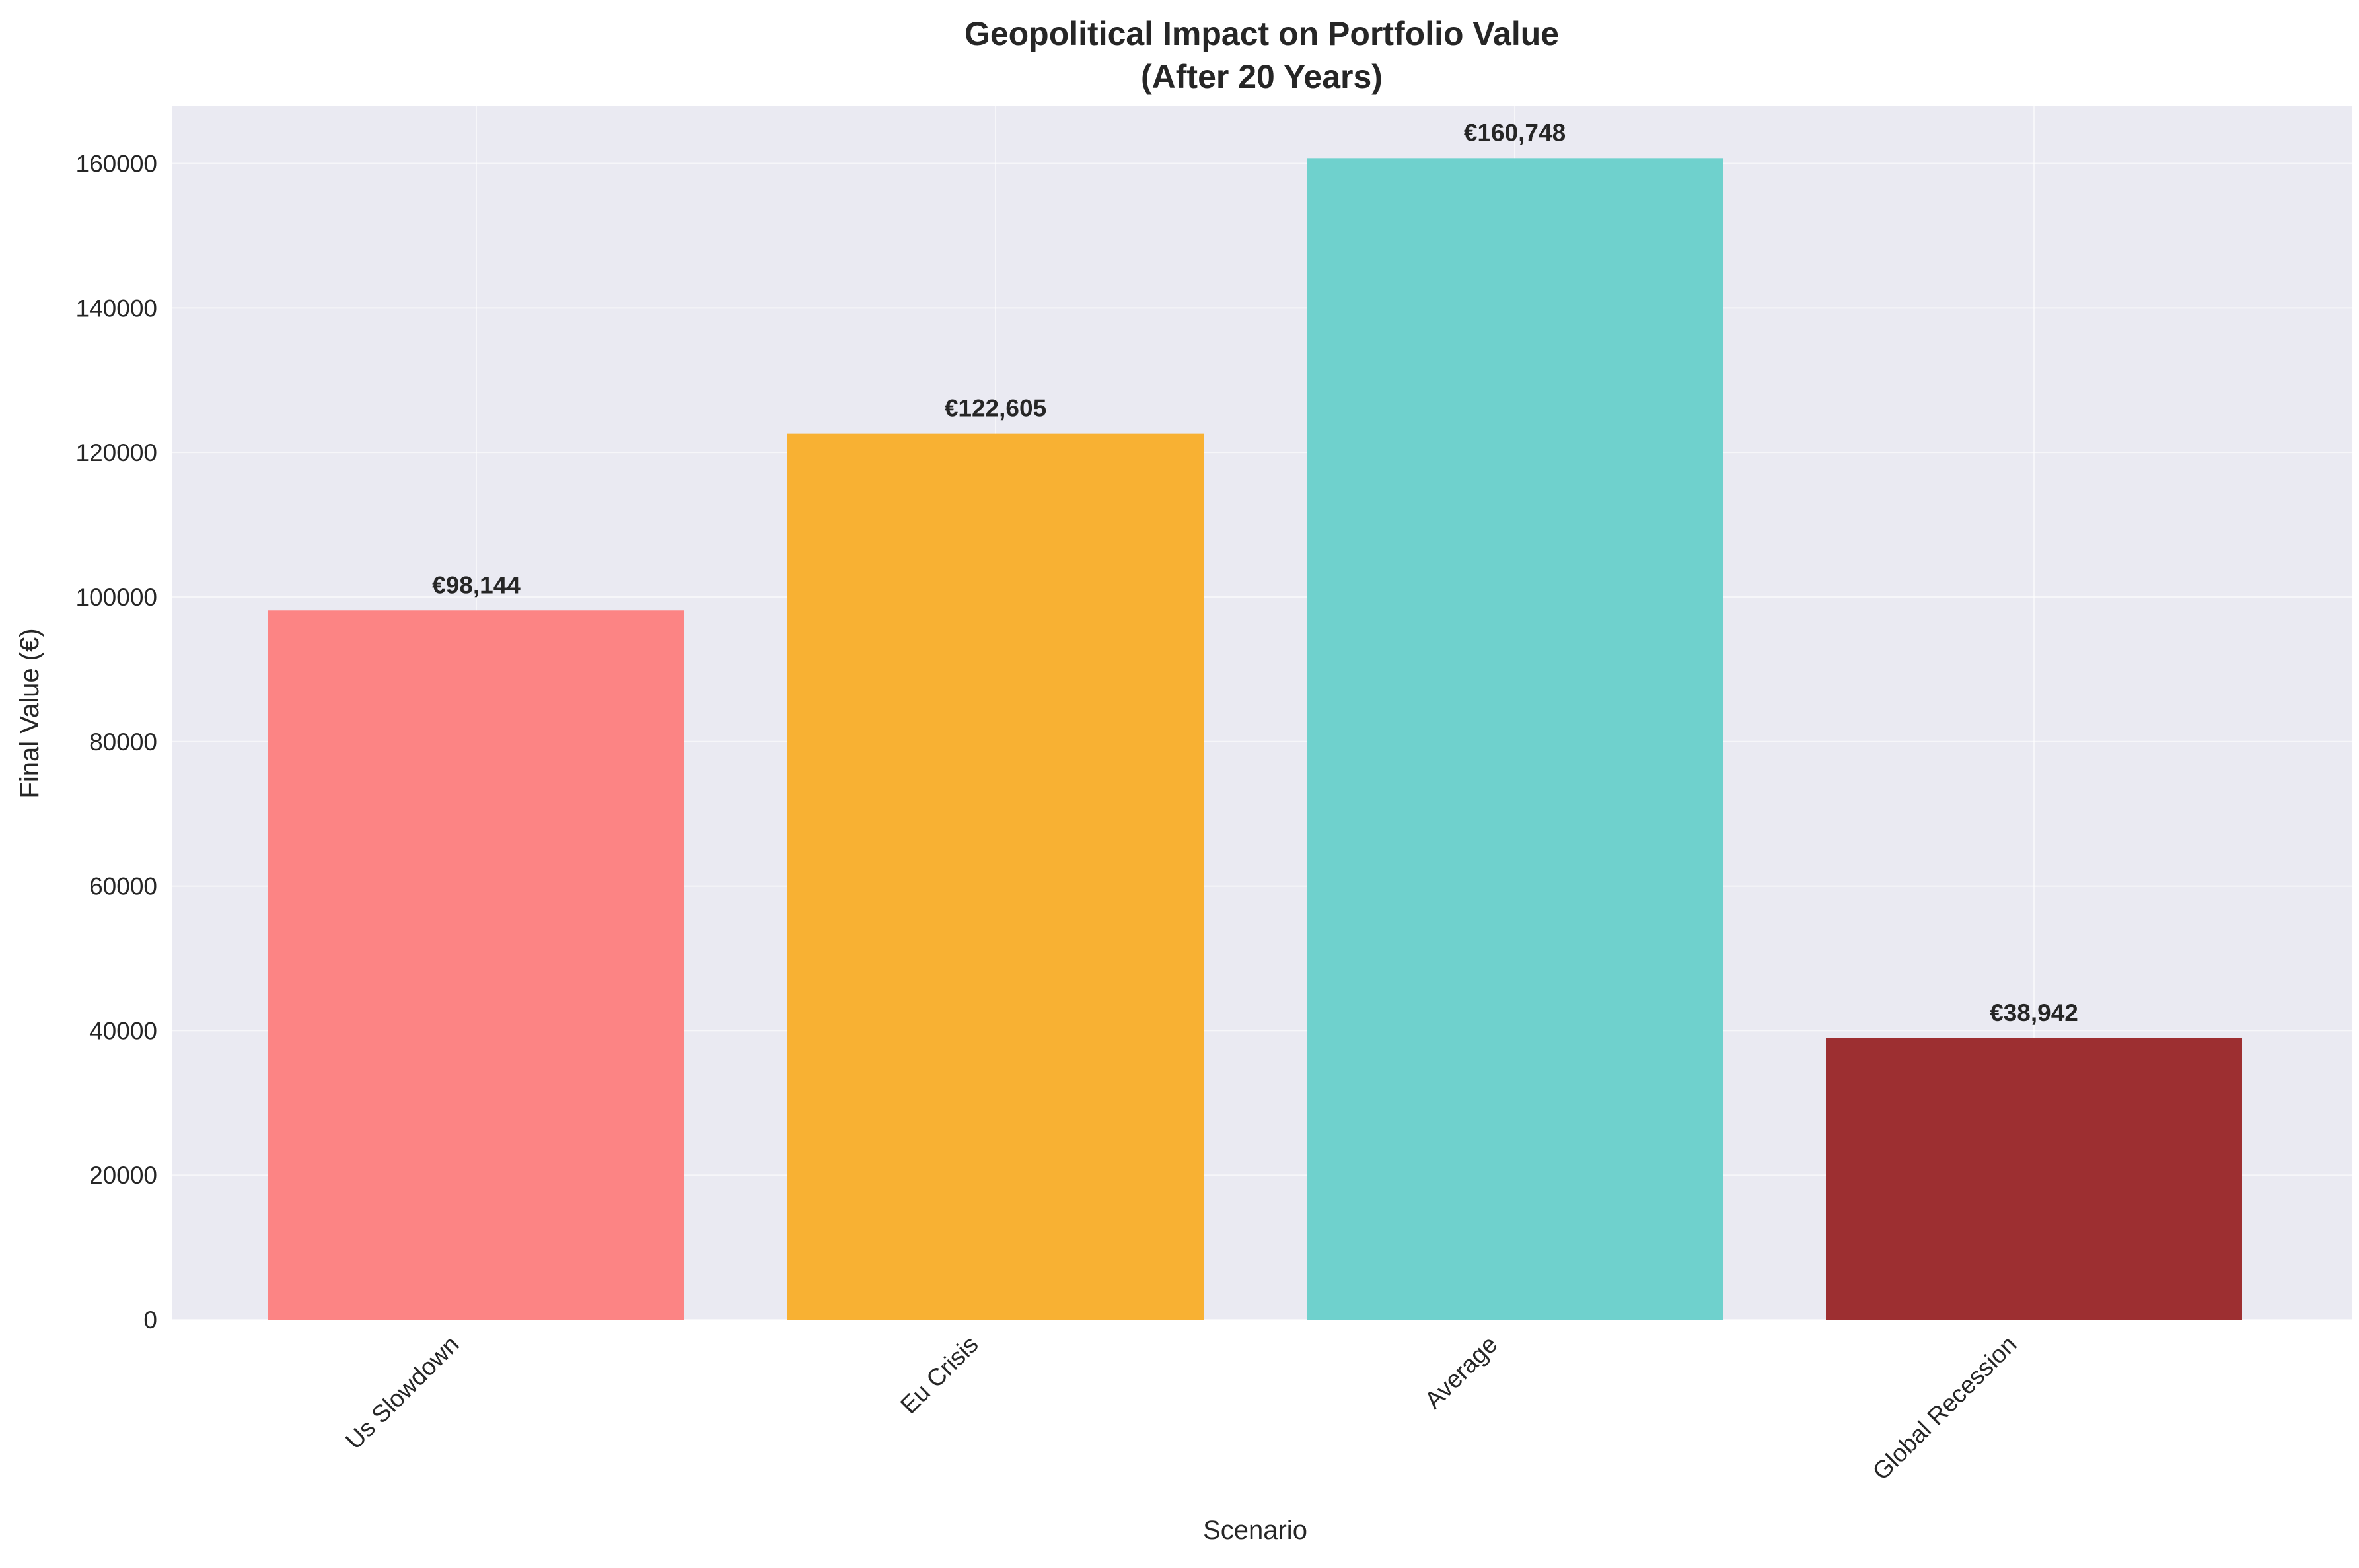 This screenshot has height=1568, width=2359. Describe the element at coordinates (123, 1175) in the screenshot. I see `y-tick-label: 20000` at that location.